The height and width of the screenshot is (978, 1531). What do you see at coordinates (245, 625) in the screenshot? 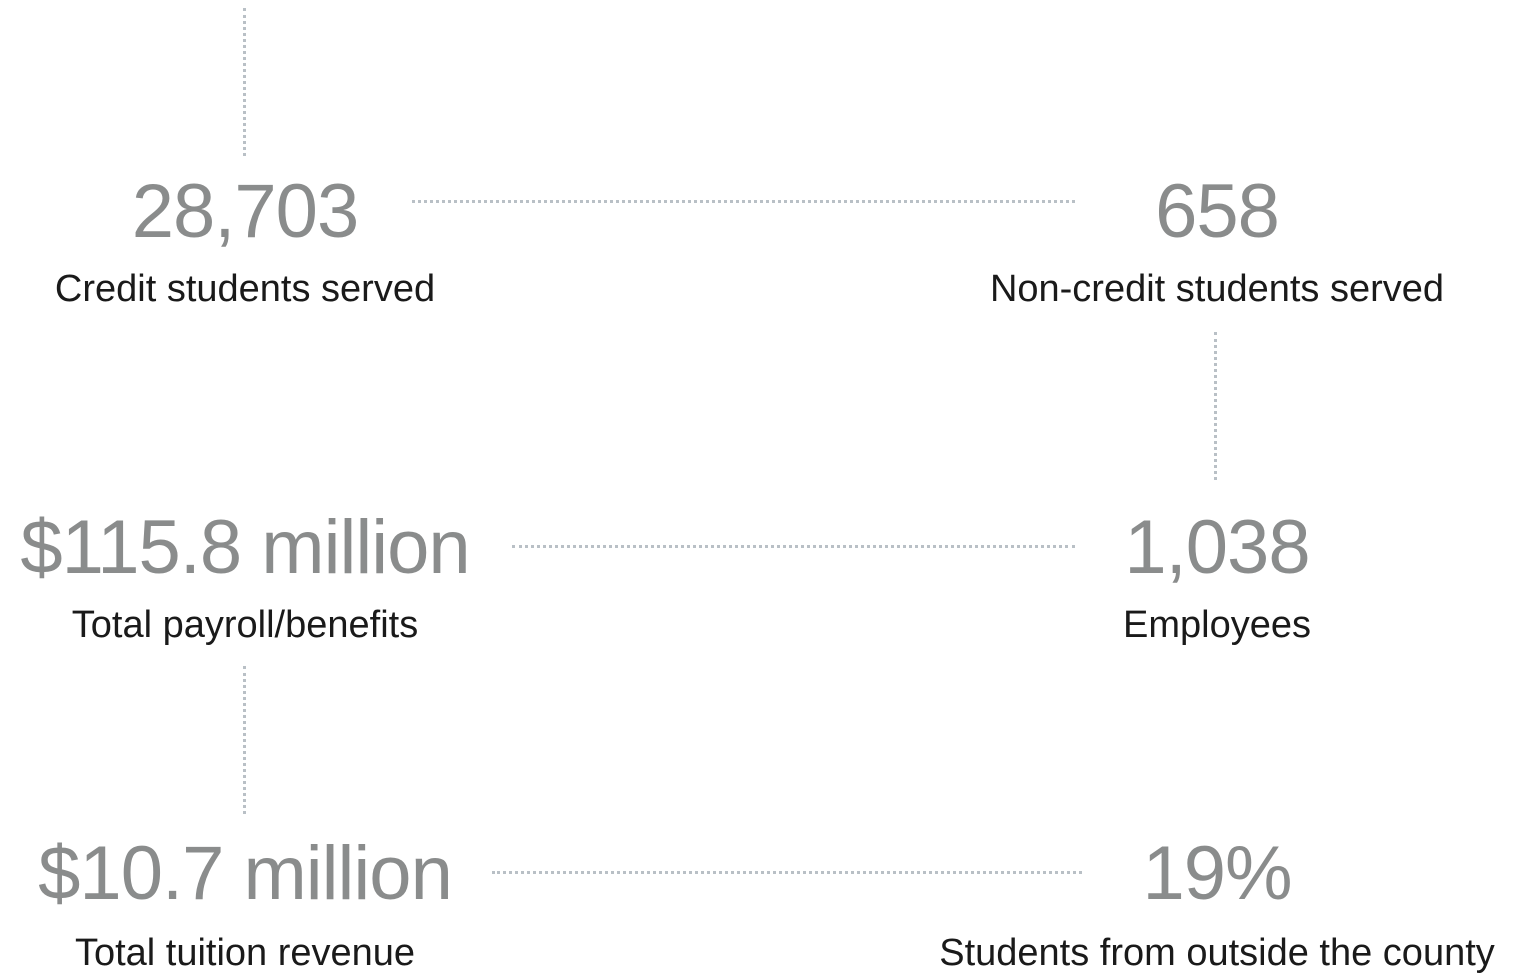
I see `stat-label: Total payroll/benefits` at bounding box center [245, 625].